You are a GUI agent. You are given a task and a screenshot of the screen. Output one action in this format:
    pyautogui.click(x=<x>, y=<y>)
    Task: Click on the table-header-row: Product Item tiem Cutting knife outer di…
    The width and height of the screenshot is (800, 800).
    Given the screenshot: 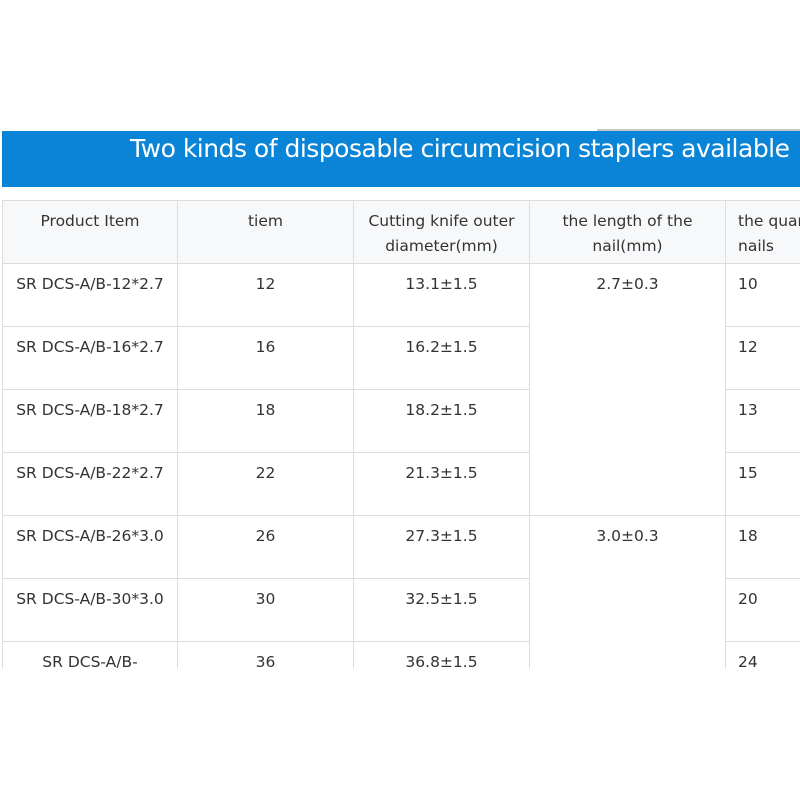 What is the action you would take?
    pyautogui.click(x=401, y=232)
    